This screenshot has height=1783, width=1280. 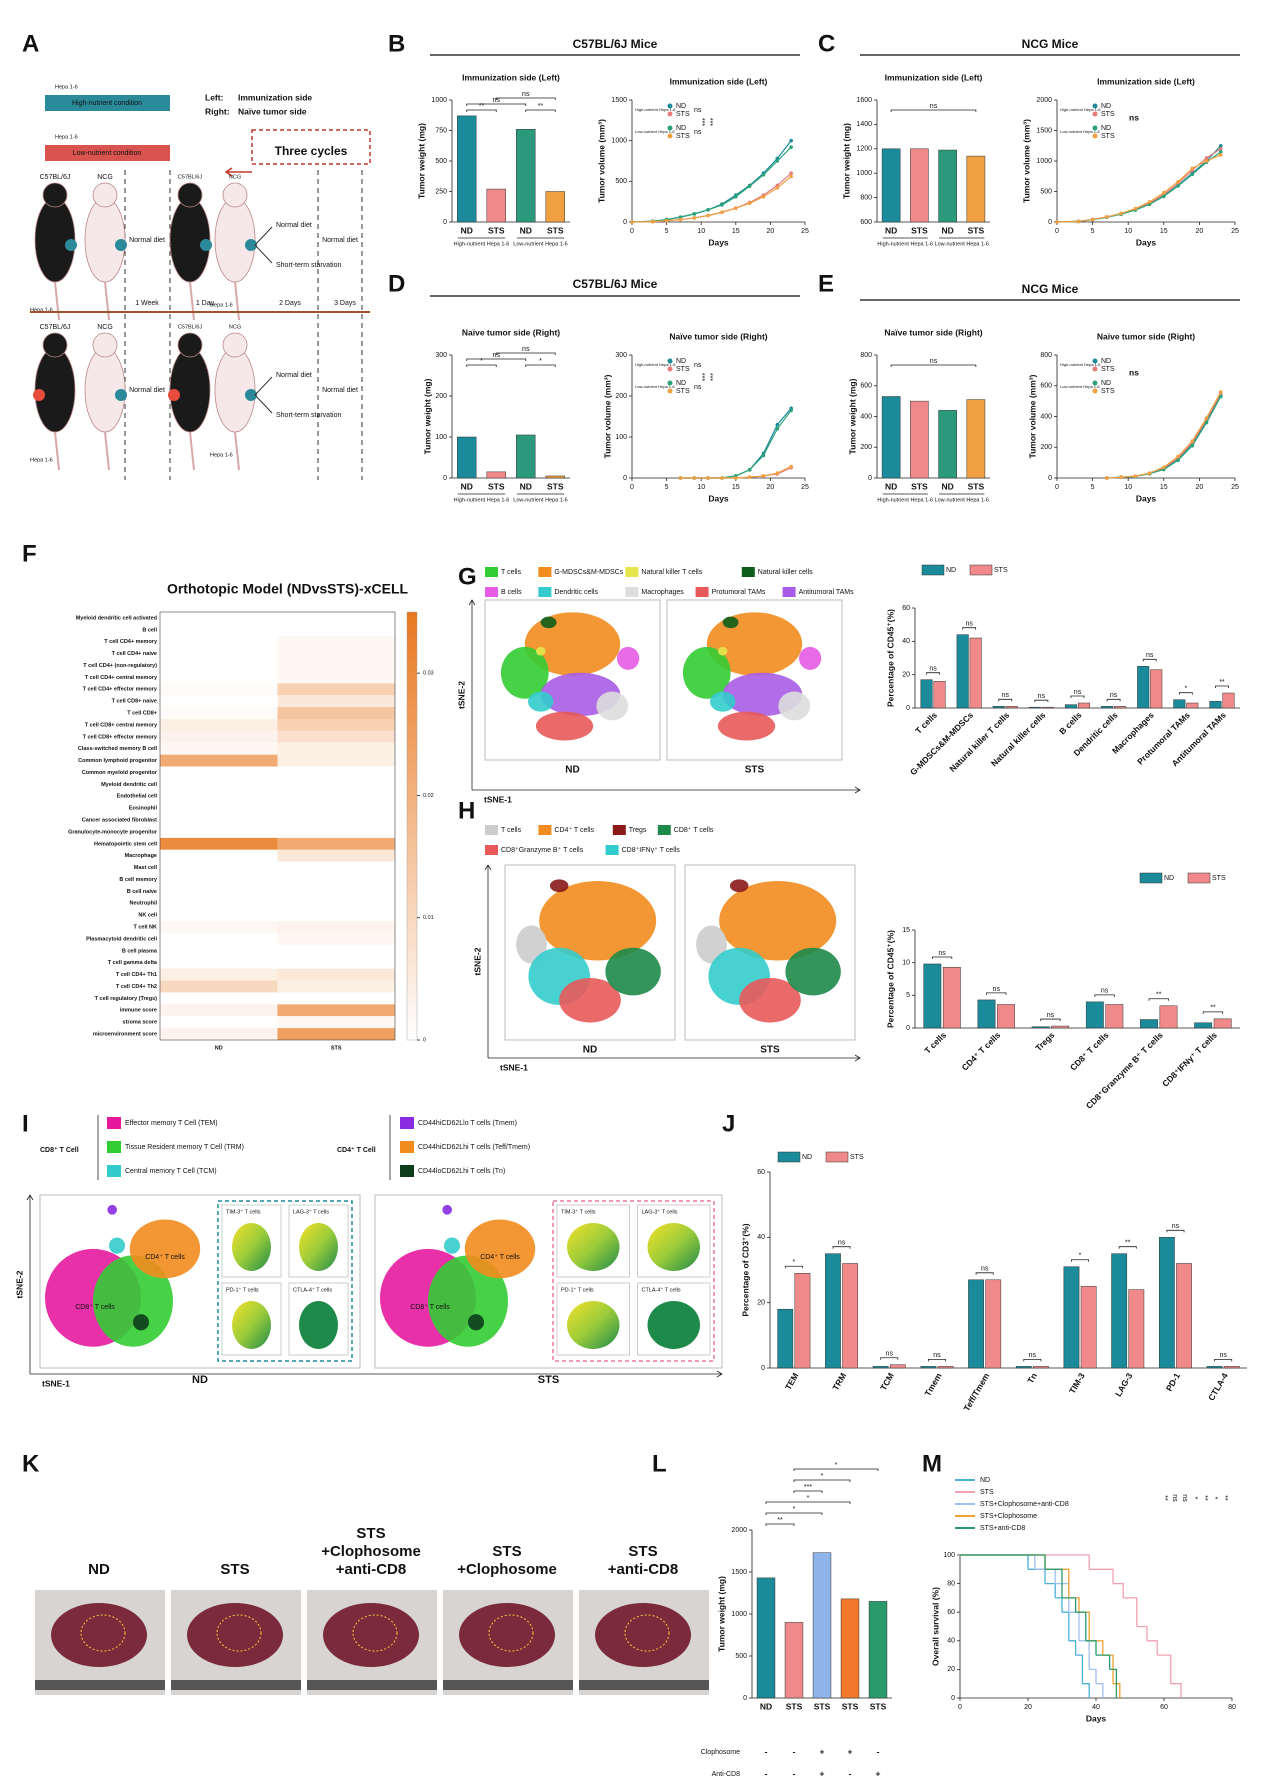 I want to click on legend-label: CD4⁺ T cells, so click(x=574, y=830).